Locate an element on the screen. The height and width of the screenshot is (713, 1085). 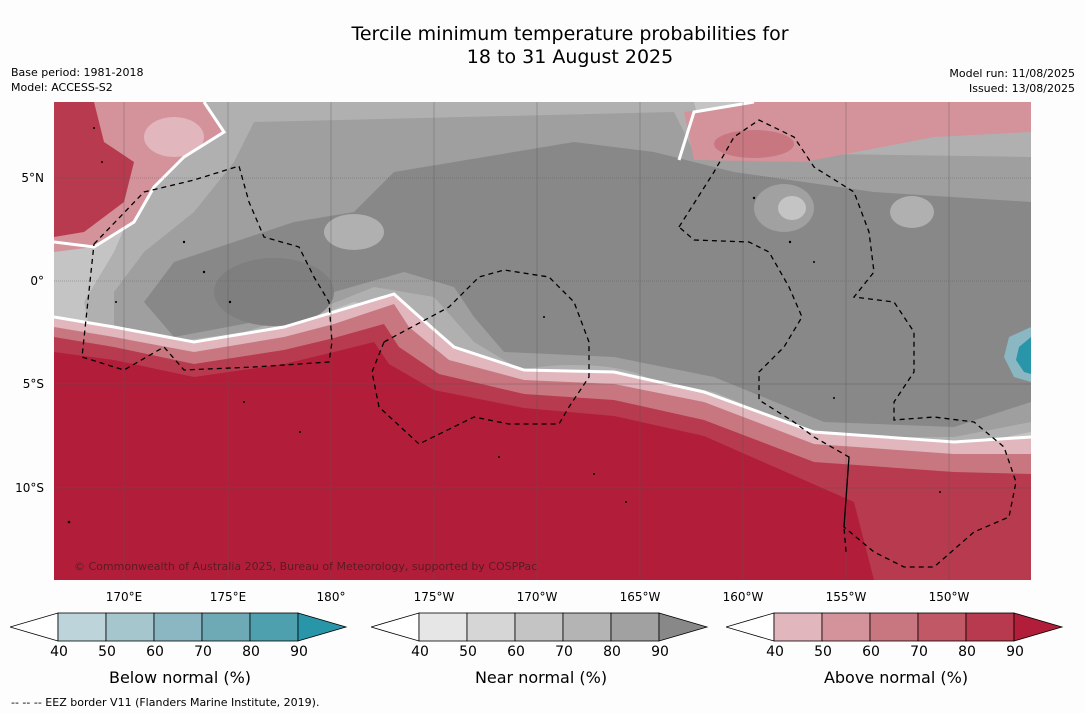
model-run: Model run: 11/08/2025 is located at coordinates (1012, 73).